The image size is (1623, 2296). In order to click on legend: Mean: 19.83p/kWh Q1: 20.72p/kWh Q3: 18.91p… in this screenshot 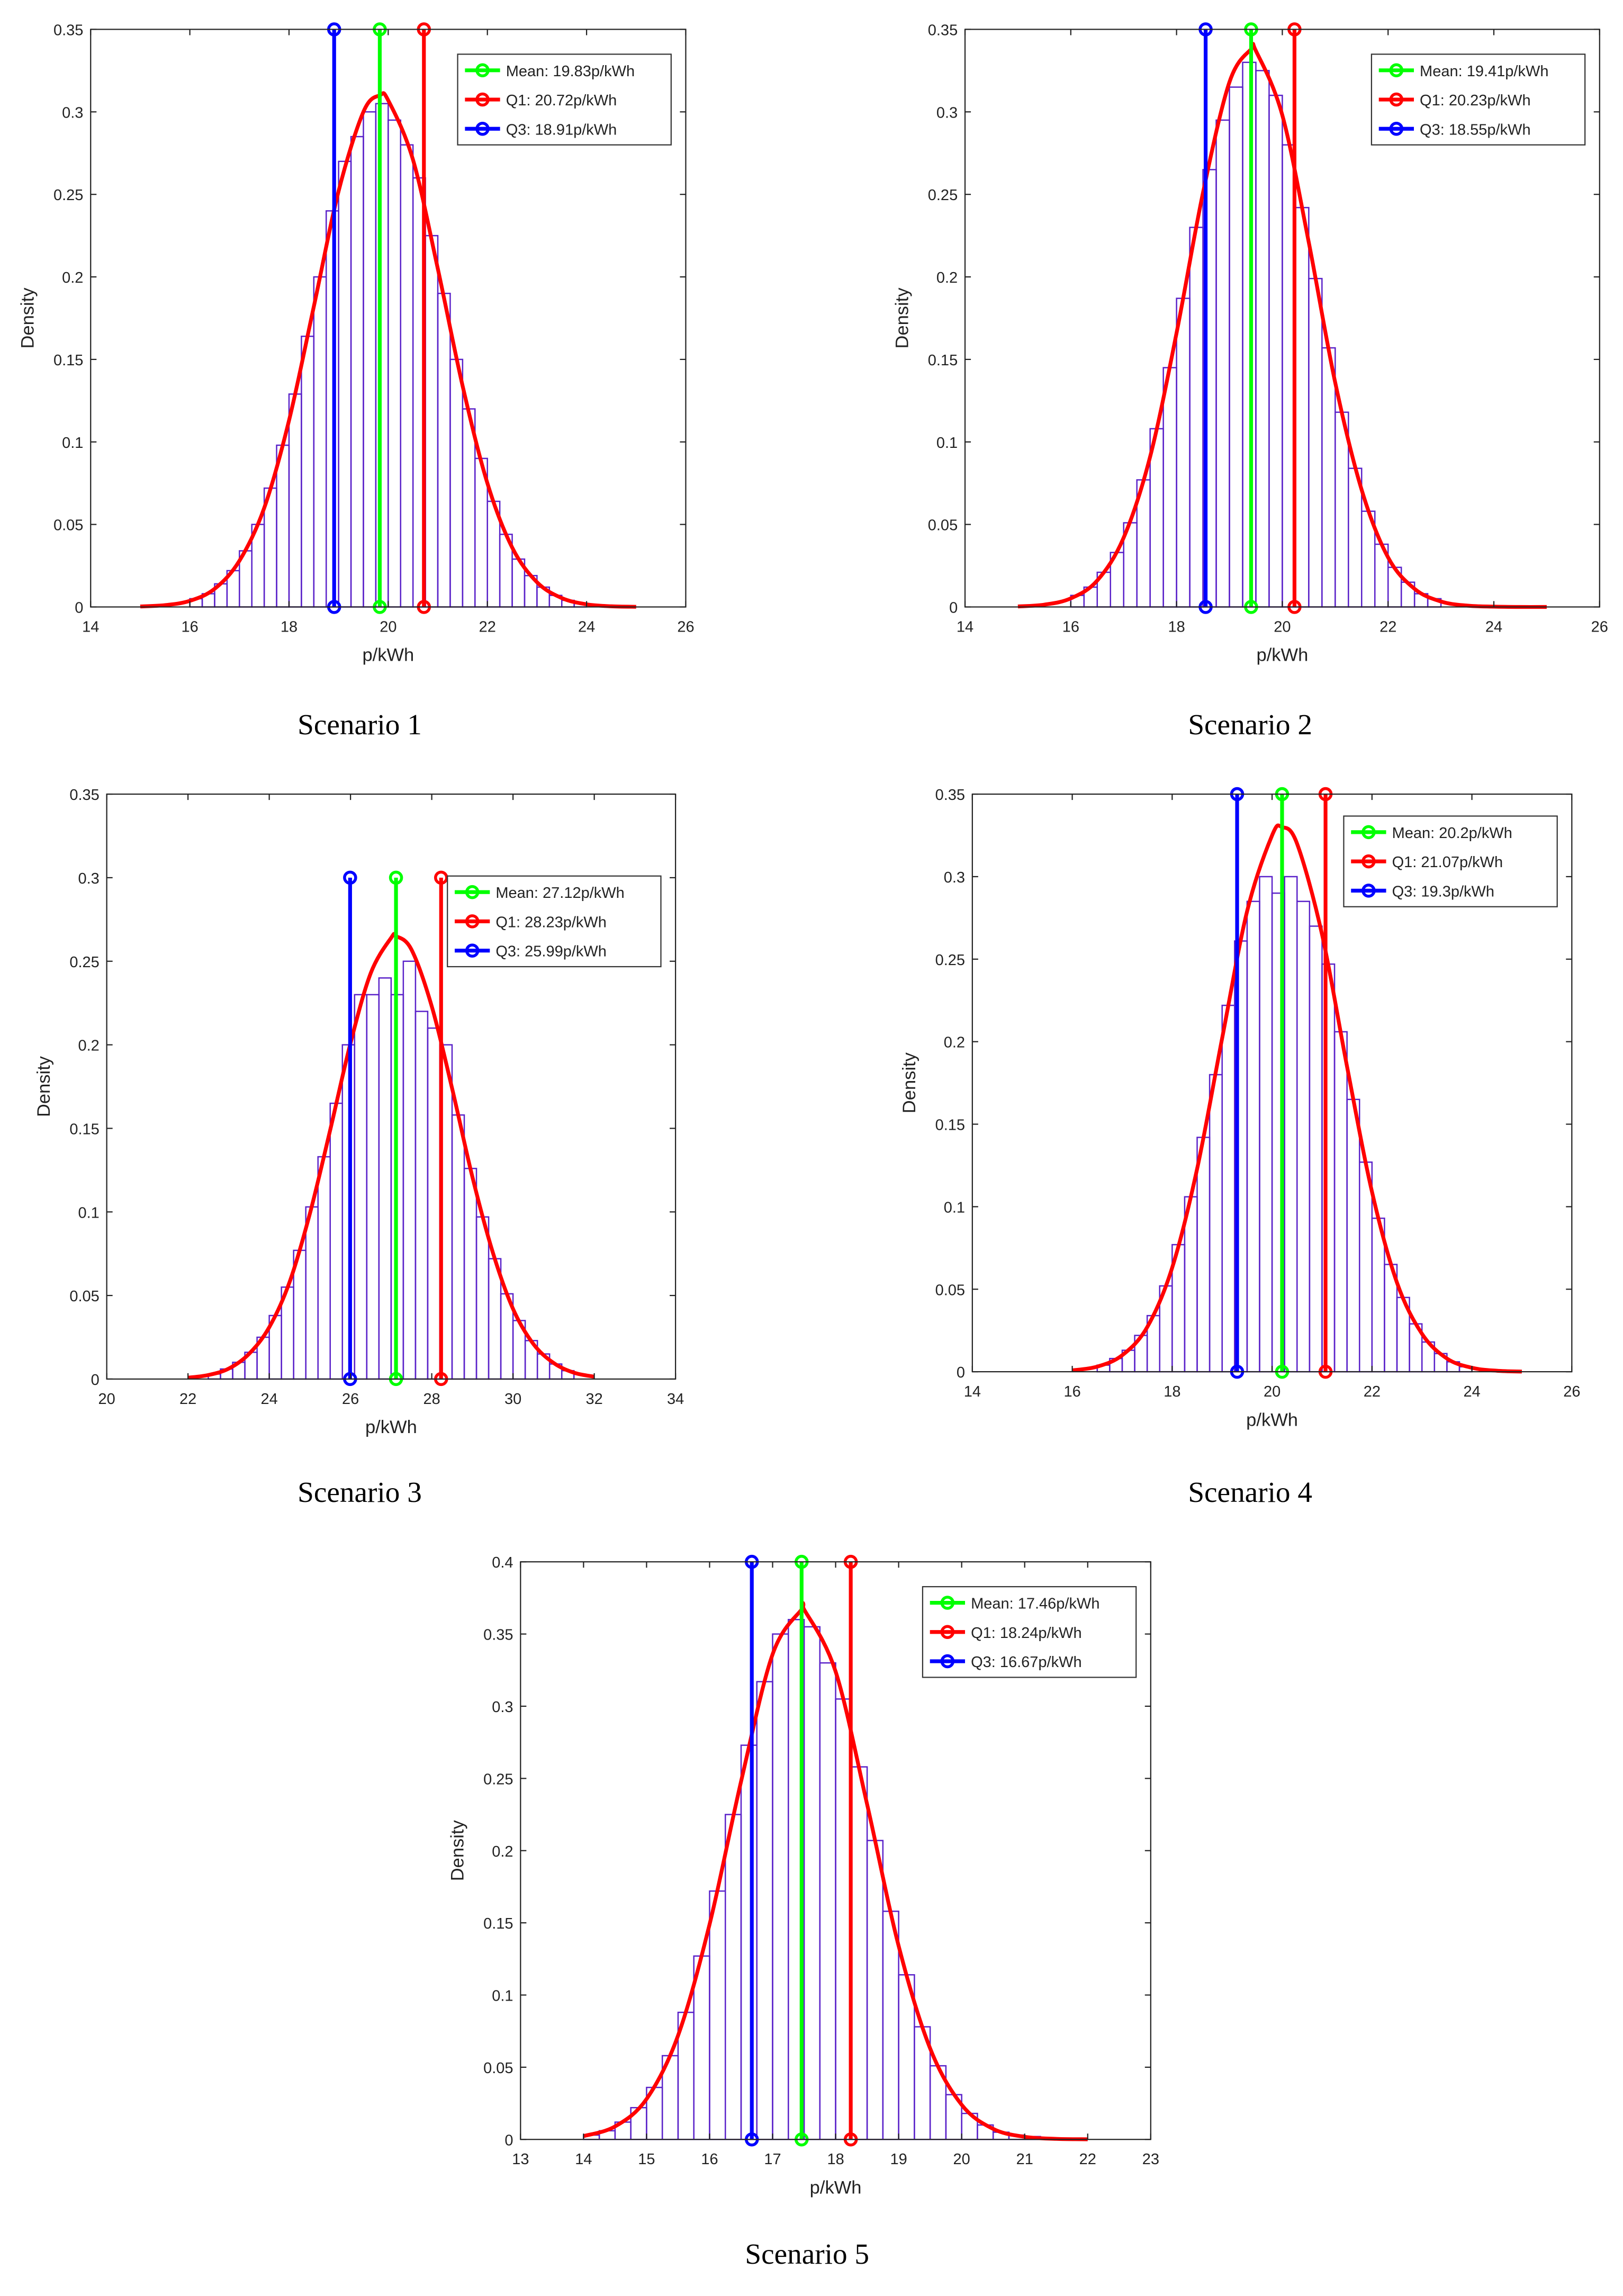, I will do `click(564, 100)`.